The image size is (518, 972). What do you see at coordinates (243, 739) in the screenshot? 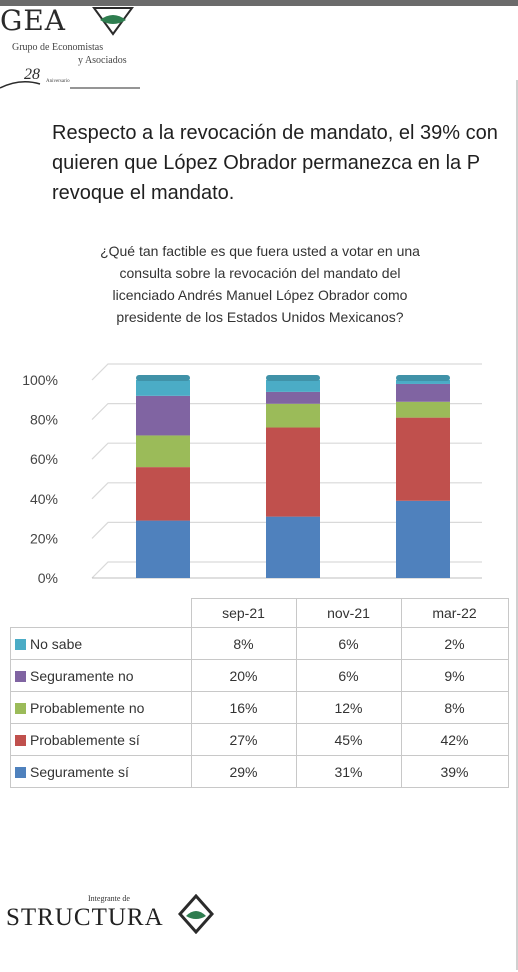
I see `table-cell: 27%` at bounding box center [243, 739].